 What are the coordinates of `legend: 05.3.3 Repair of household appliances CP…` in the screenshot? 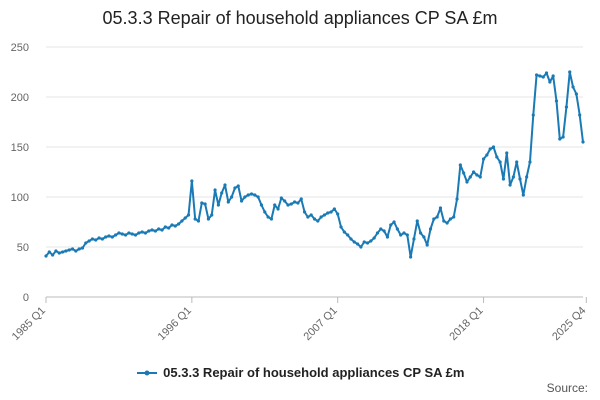 It's located at (300, 372).